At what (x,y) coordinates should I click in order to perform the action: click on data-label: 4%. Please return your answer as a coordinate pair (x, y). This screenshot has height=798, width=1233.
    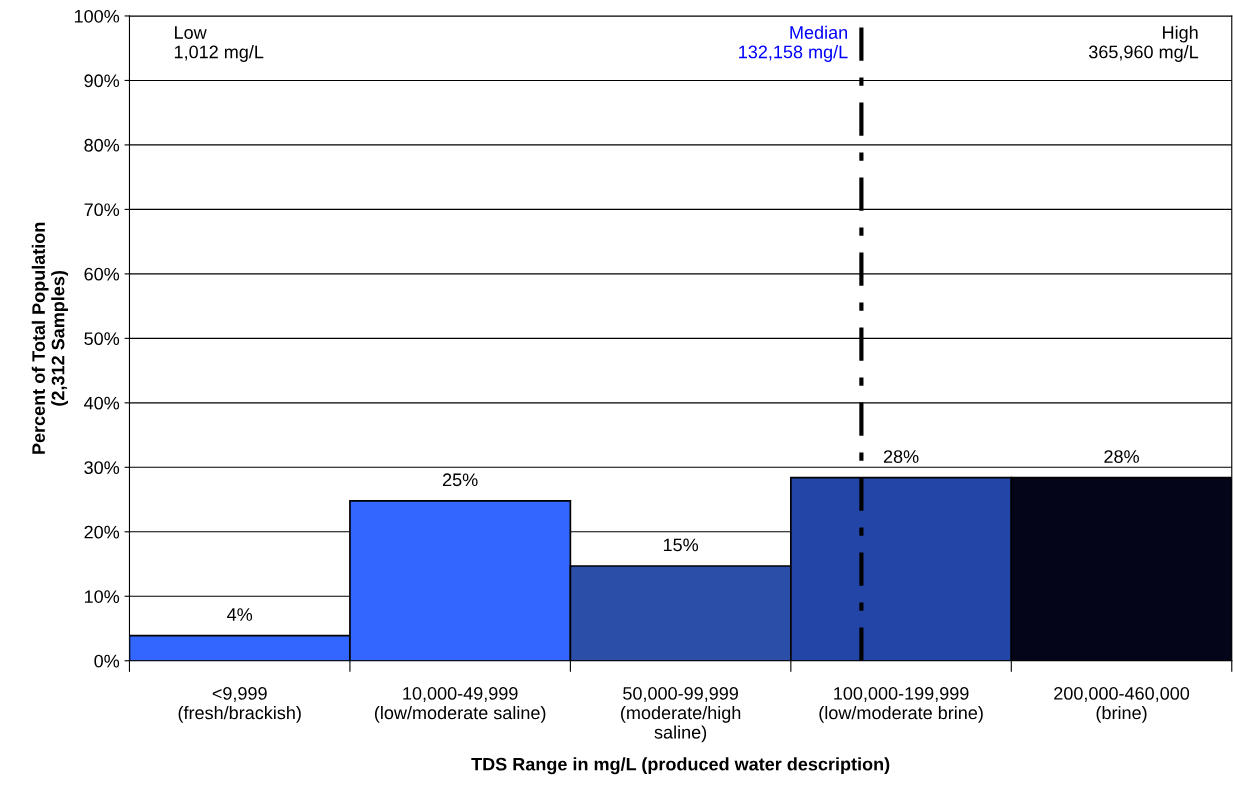
    Looking at the image, I should click on (240, 614).